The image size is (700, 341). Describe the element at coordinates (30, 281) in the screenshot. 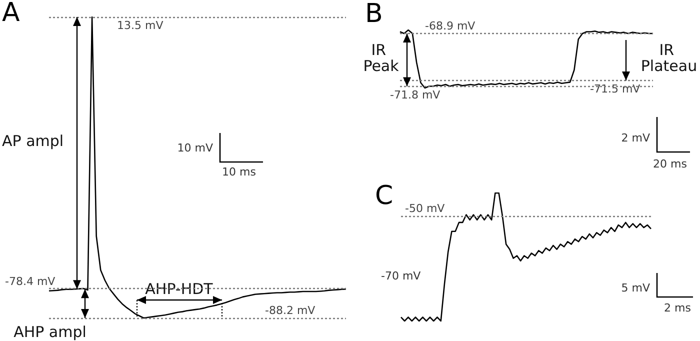

I see `ref-line-label: -78.4 mV` at that location.